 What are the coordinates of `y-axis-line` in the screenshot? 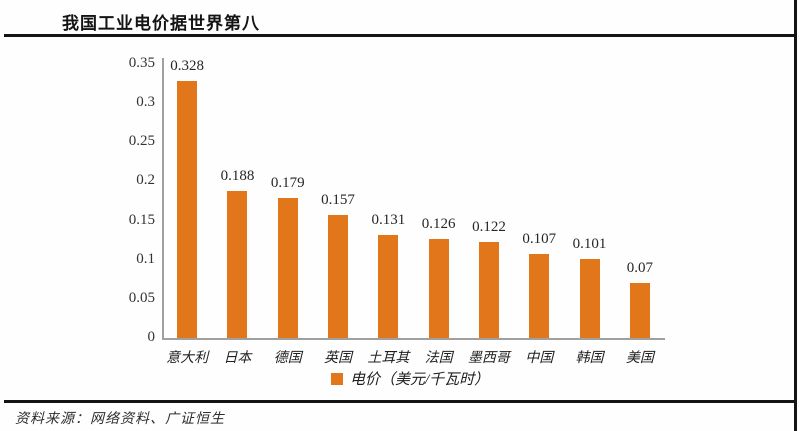 It's located at (163, 198).